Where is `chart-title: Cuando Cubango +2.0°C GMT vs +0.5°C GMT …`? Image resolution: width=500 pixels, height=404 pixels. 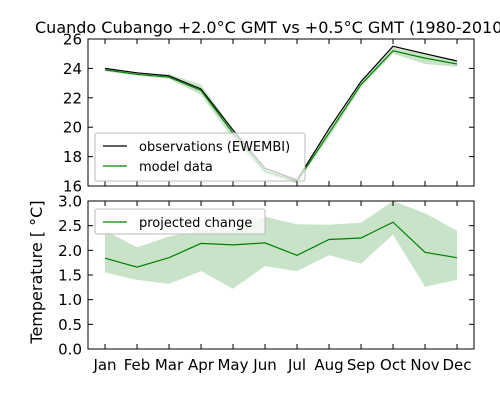 chart-title: Cuando Cubango +2.0°C GMT vs +0.5°C GMT … is located at coordinates (267, 27).